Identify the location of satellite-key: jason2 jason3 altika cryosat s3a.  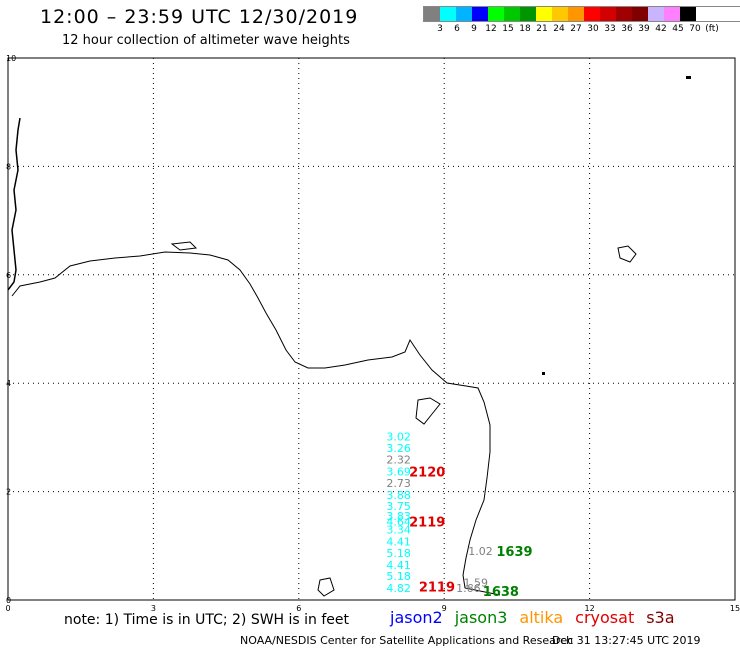
(538, 617).